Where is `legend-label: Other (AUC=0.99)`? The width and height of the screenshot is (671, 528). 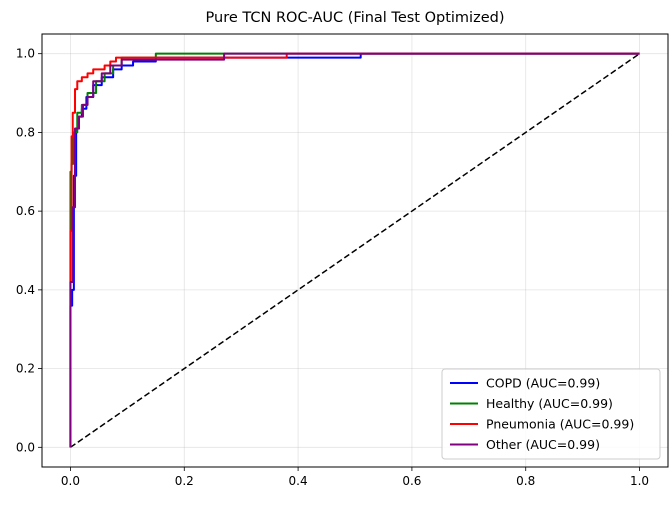 legend-label: Other (AUC=0.99) is located at coordinates (543, 444).